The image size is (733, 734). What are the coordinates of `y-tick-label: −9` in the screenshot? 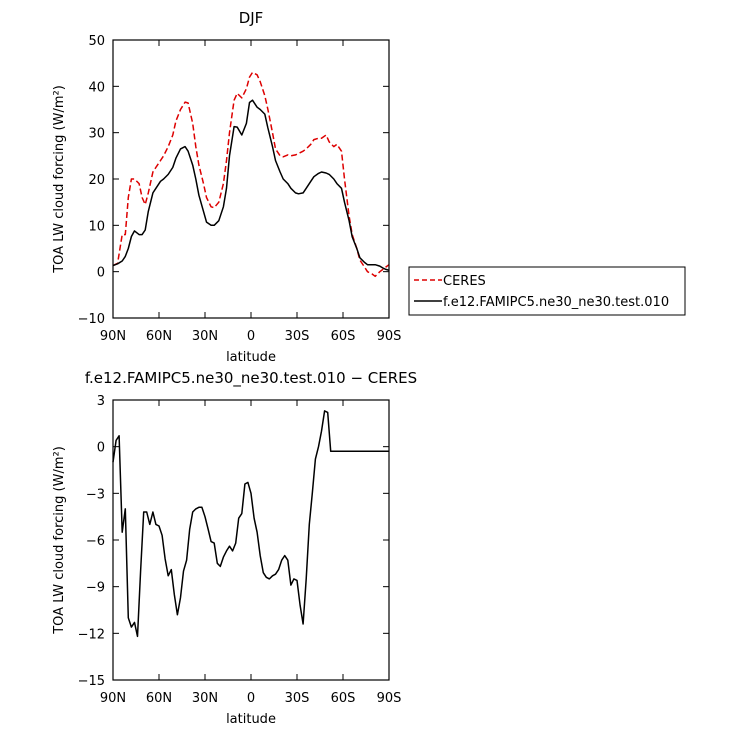 It's located at (95, 588).